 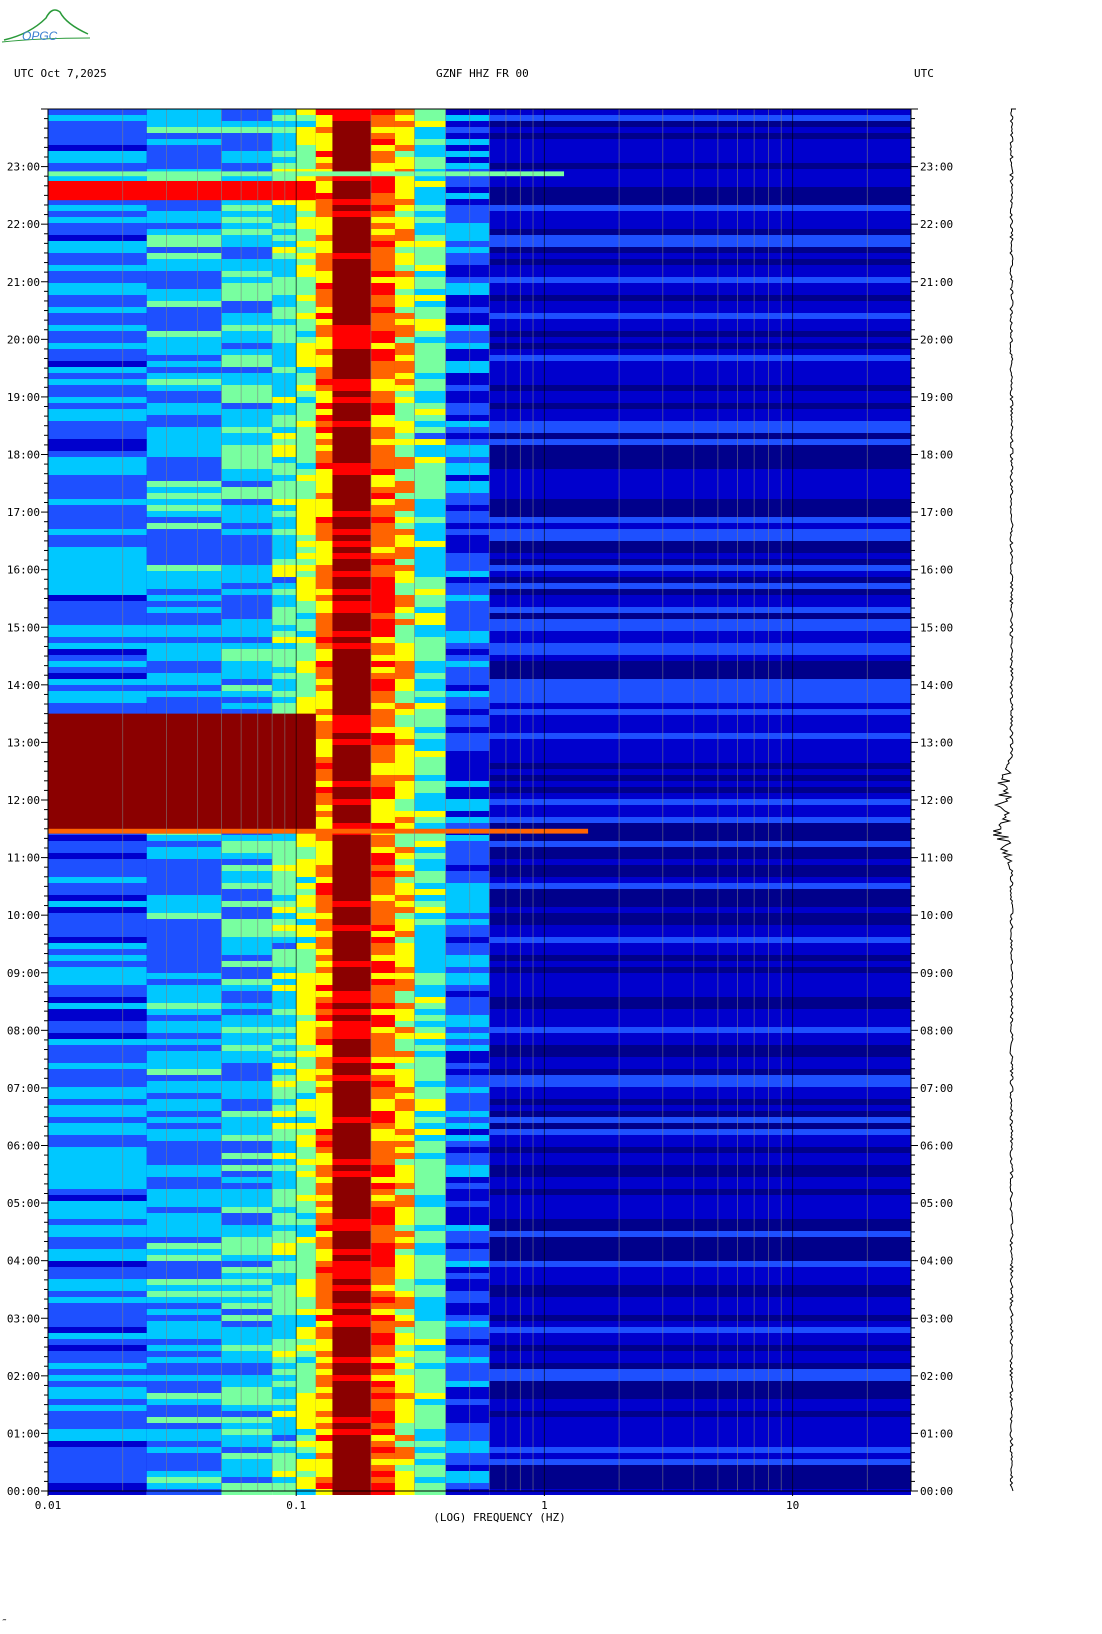 What do you see at coordinates (23, 1376) in the screenshot?
I see `y-tick-label-left: 02:00` at bounding box center [23, 1376].